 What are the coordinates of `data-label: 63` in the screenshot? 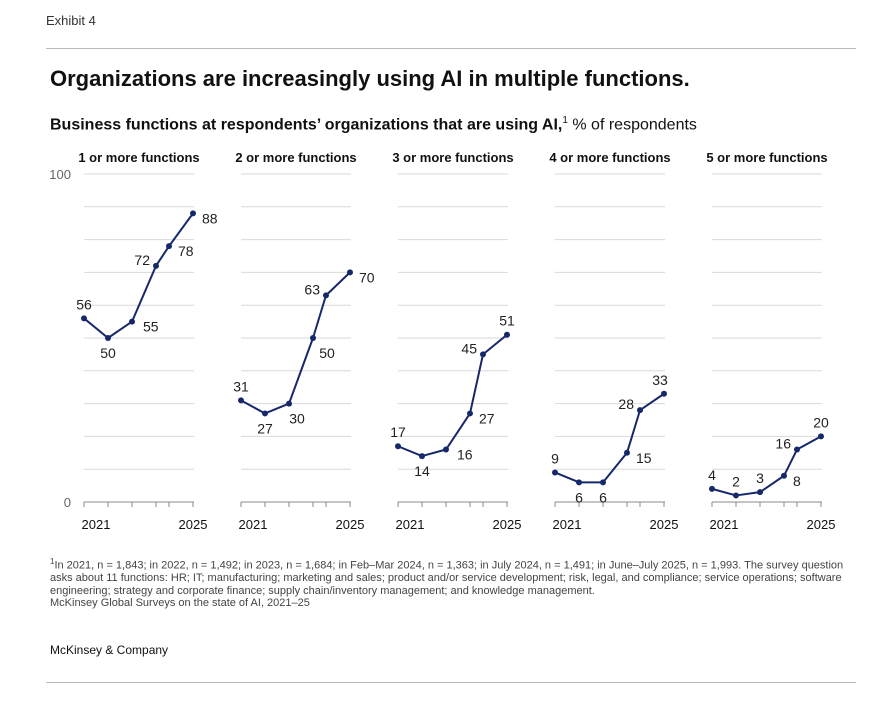 It's located at (312, 289).